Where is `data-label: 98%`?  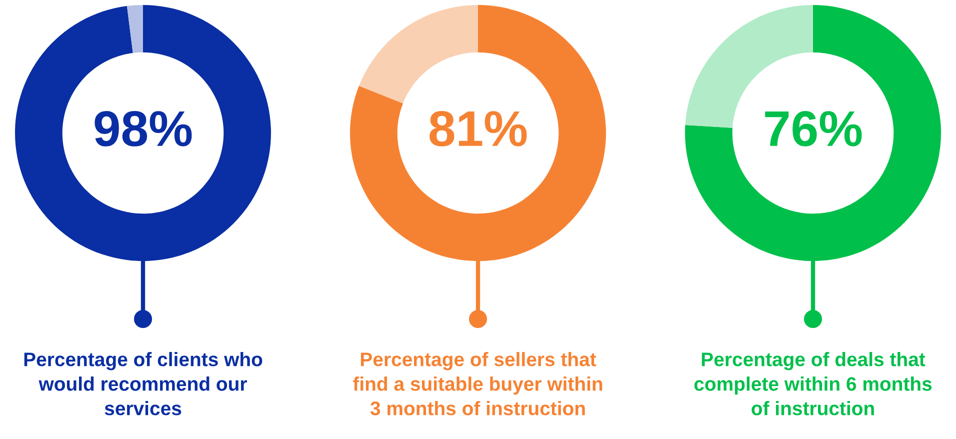
data-label: 98% is located at coordinates (143, 128).